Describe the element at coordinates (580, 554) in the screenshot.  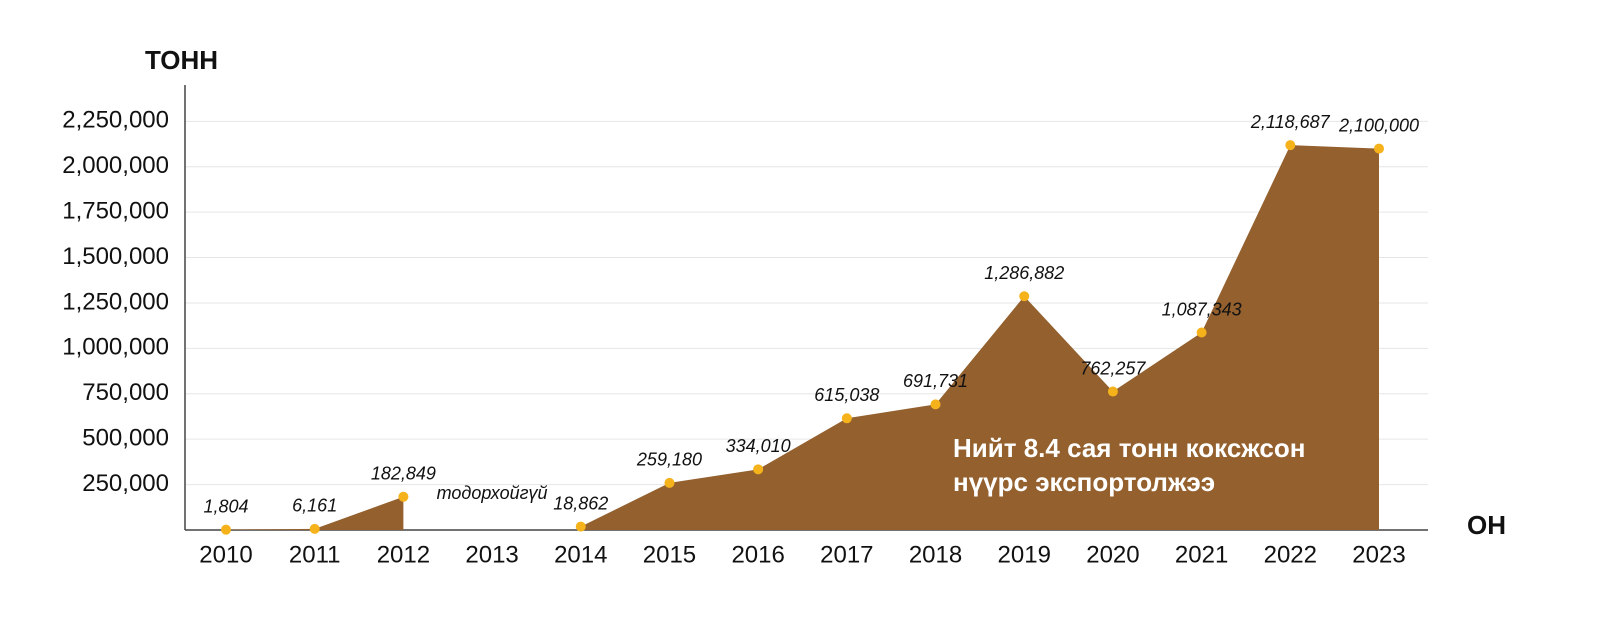
I see `x-tick-label: 2014` at that location.